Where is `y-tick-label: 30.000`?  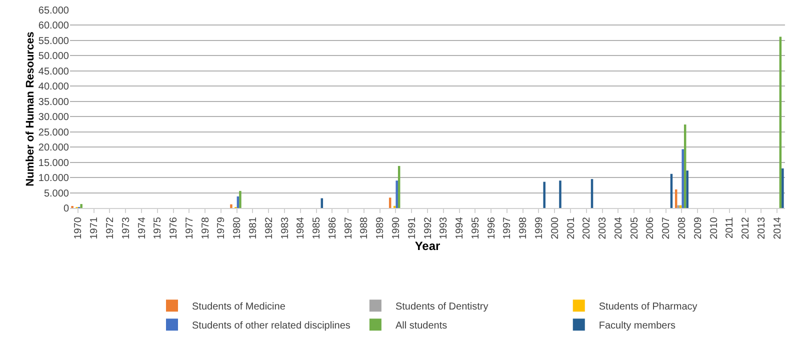 y-tick-label: 30.000 is located at coordinates (54, 118).